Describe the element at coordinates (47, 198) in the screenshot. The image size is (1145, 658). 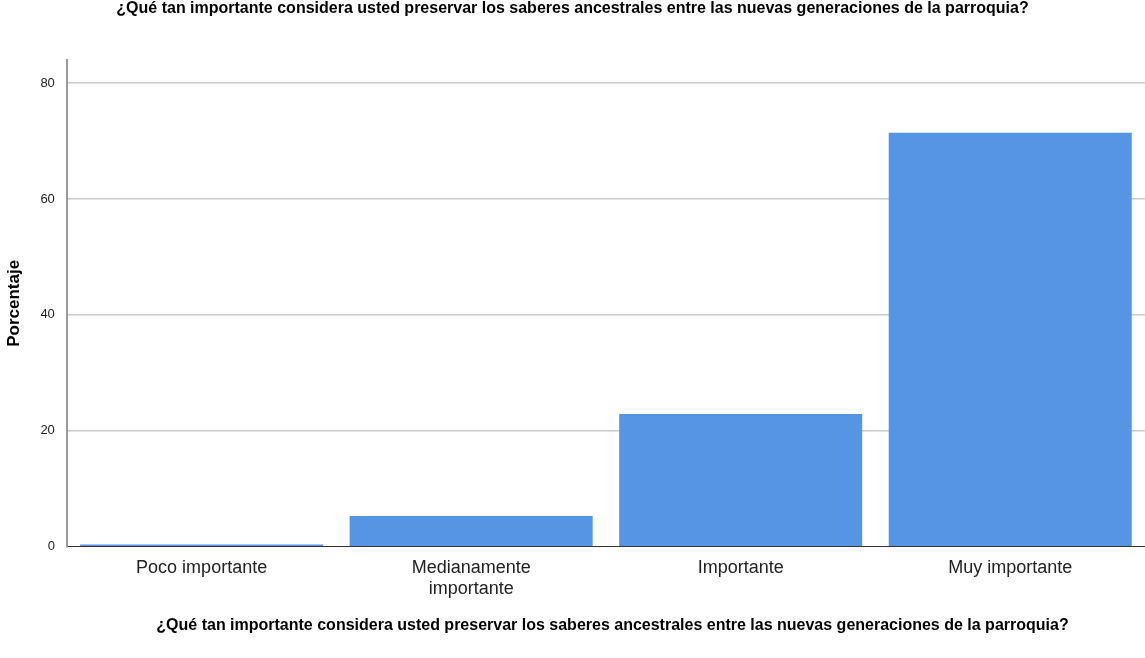
I see `y-tick-label: 60` at that location.